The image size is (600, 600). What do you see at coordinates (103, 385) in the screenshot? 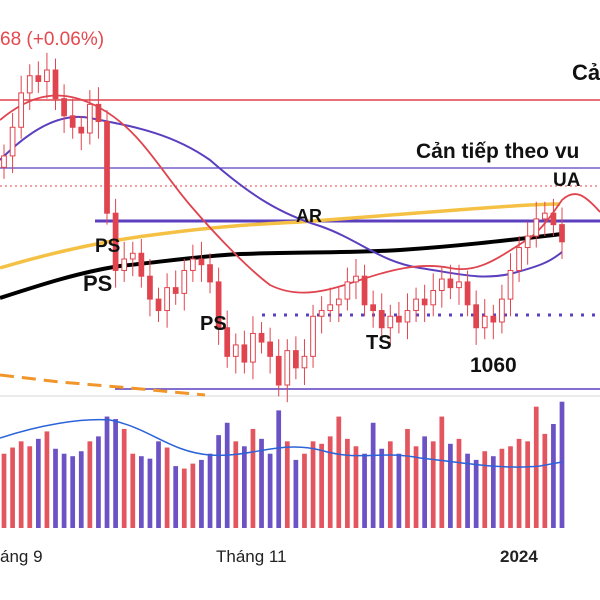
I see `dashed-orange-ma` at bounding box center [103, 385].